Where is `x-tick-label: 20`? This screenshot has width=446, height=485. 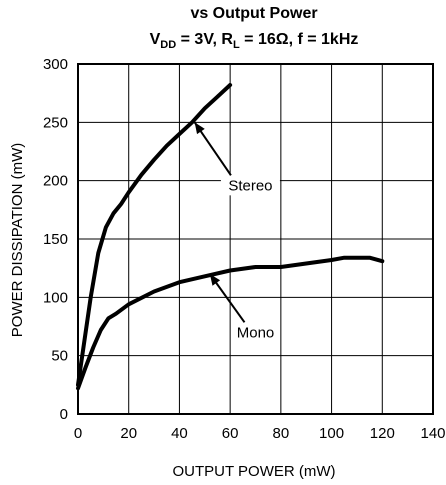
x-tick-label: 20 is located at coordinates (128, 433).